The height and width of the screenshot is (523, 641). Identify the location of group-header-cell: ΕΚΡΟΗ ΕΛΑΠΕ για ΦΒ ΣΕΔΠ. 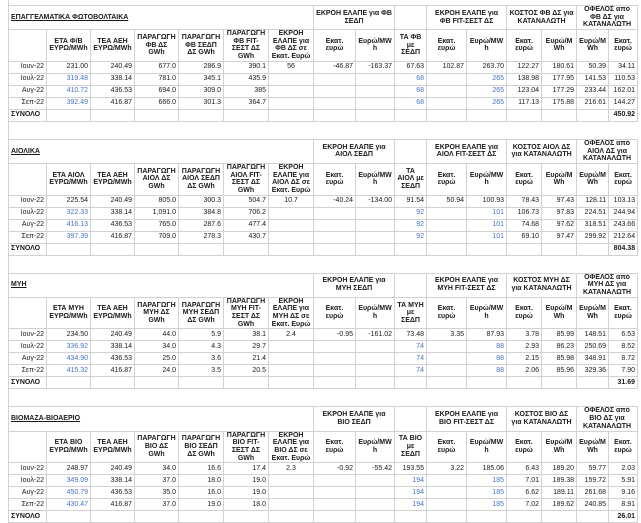
(354, 17).